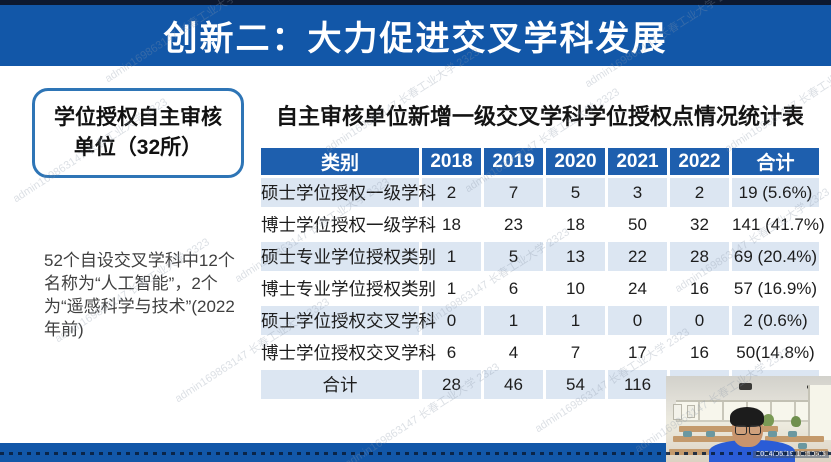 This screenshot has height=462, width=831. What do you see at coordinates (348, 320) in the screenshot?
I see `table-category-cell: 硕士学位授权交叉学科` at bounding box center [348, 320].